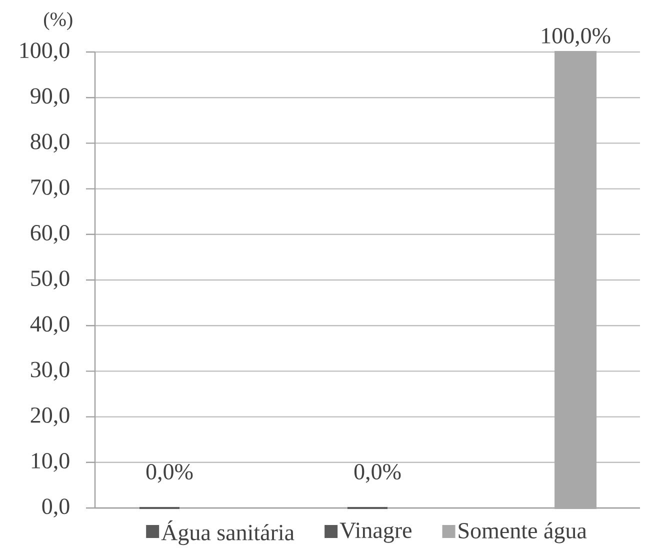 This screenshot has height=552, width=652. I want to click on legend-label: Água sanitária, so click(227, 533).